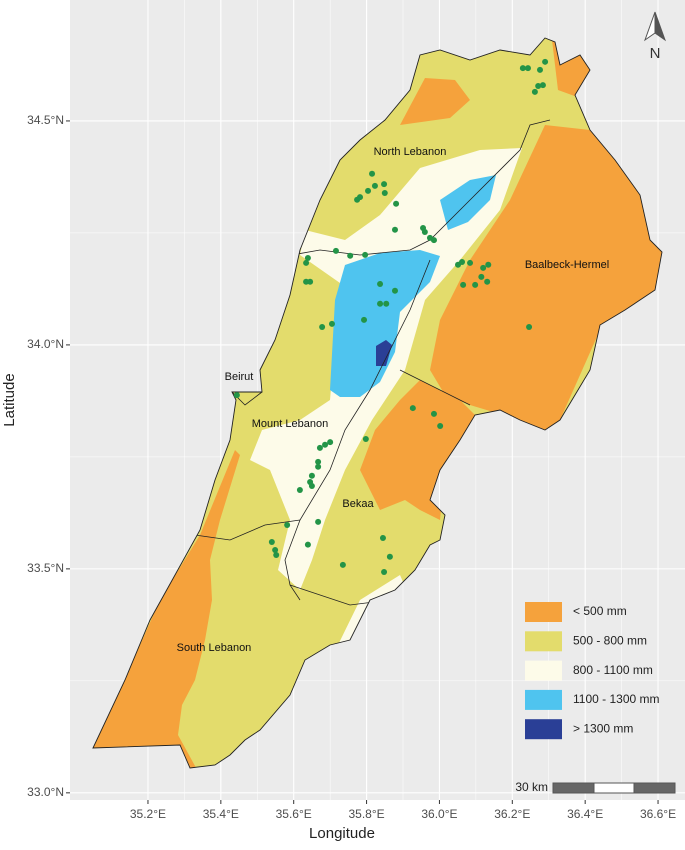 The image size is (685, 850). Describe the element at coordinates (439, 814) in the screenshot. I see `x-tick-label: 36.0°E` at that location.